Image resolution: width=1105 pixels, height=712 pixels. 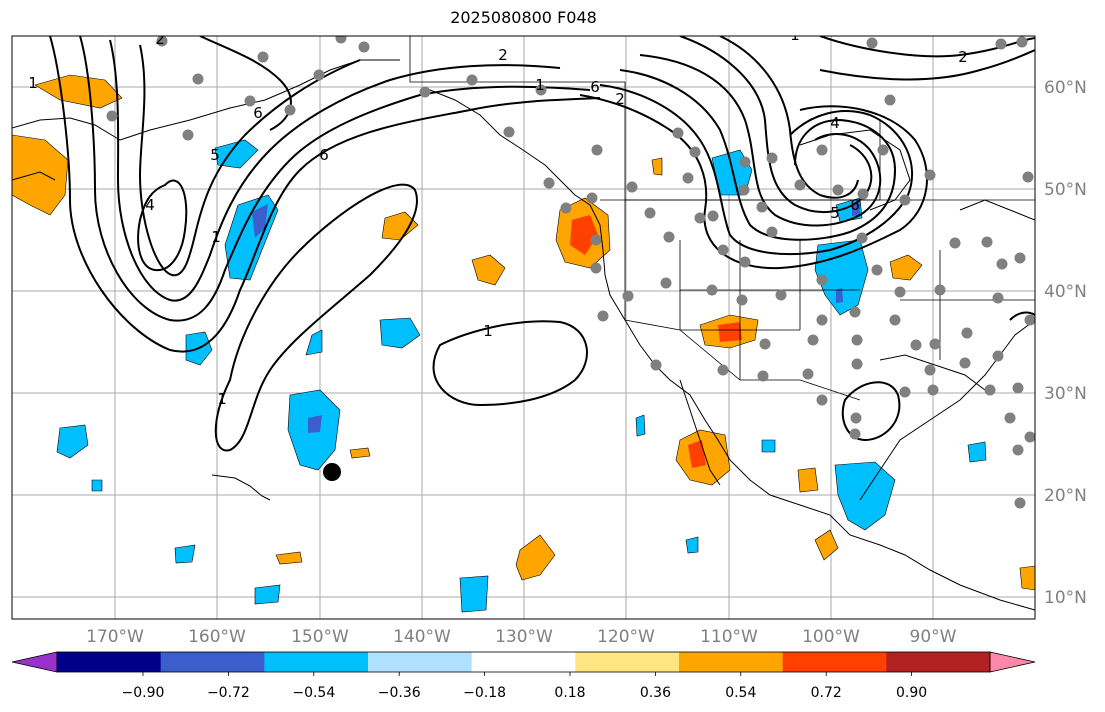 I want to click on lon-label: 110°W, so click(x=729, y=637).